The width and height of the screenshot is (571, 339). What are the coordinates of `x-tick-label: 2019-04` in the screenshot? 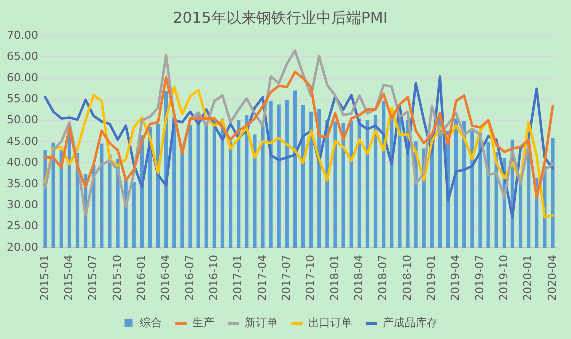 It's located at (455, 278).